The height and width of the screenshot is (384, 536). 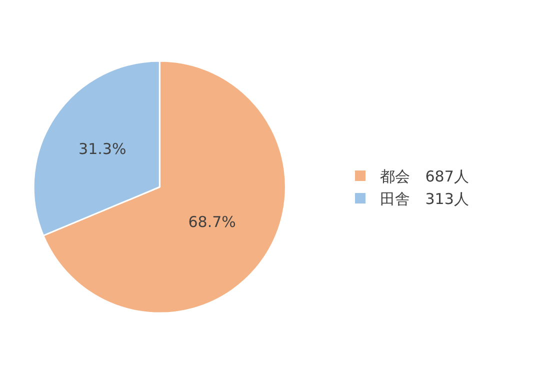 What do you see at coordinates (212, 221) in the screenshot?
I see `data-label: 68.7%` at bounding box center [212, 221].